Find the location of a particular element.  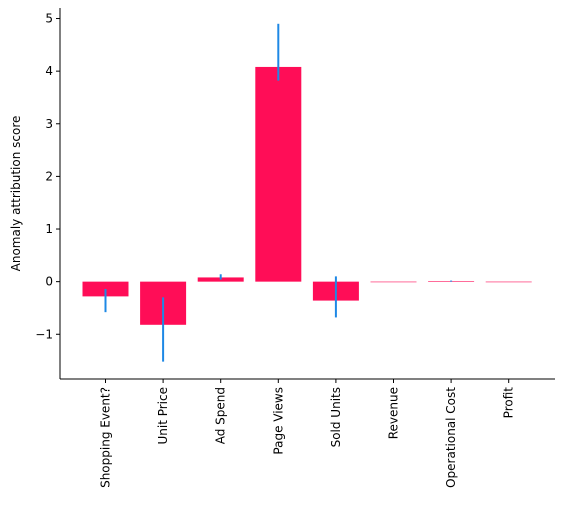

y-tick-label: 4 is located at coordinates (49, 71).